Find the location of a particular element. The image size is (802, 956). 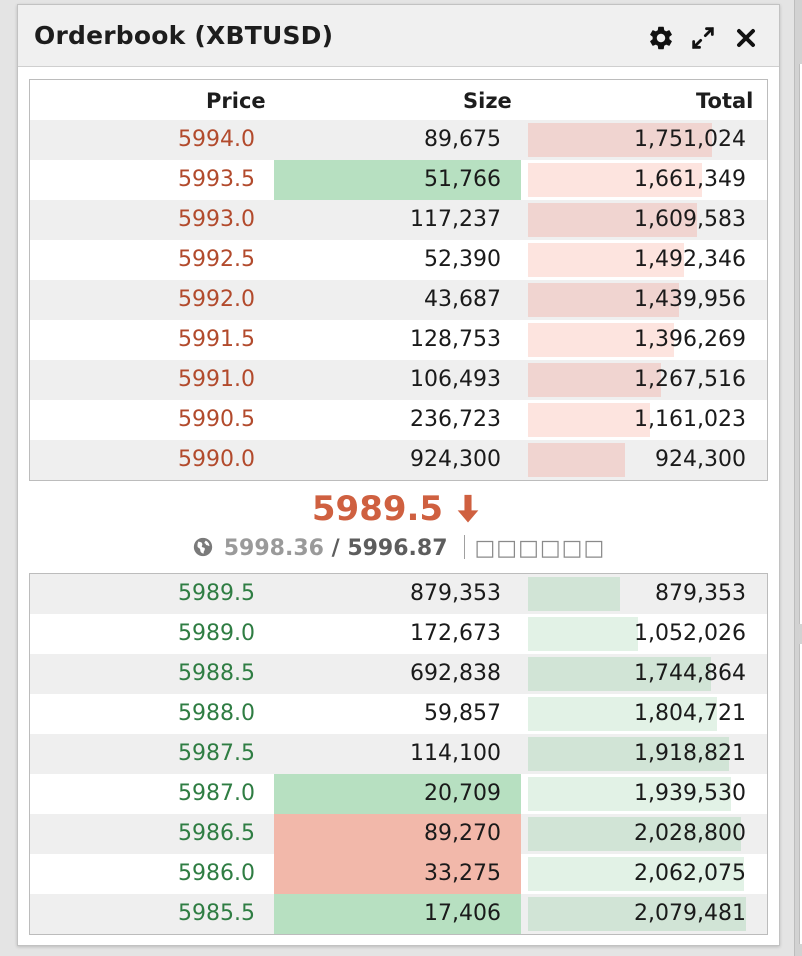

row-price: 5990.0 is located at coordinates (216, 459).